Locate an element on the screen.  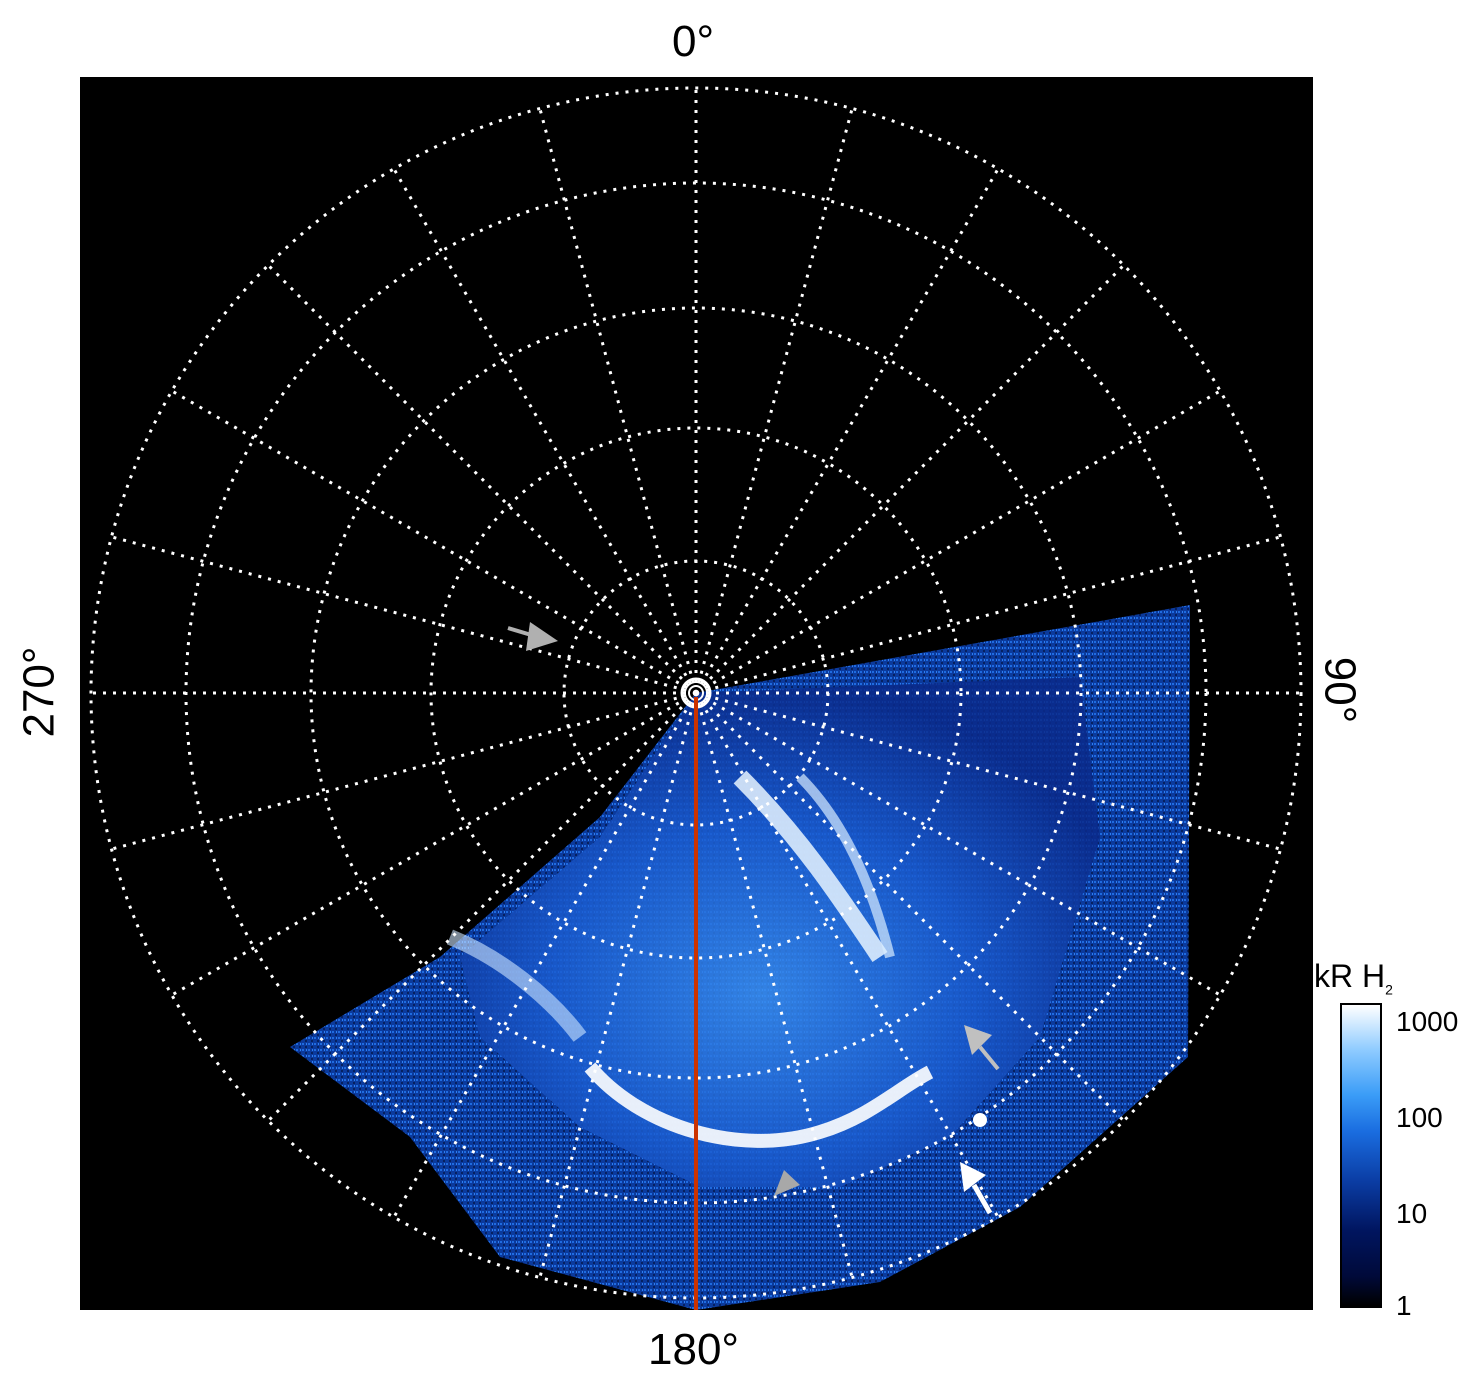
colorbar is located at coordinates (1361, 1155).